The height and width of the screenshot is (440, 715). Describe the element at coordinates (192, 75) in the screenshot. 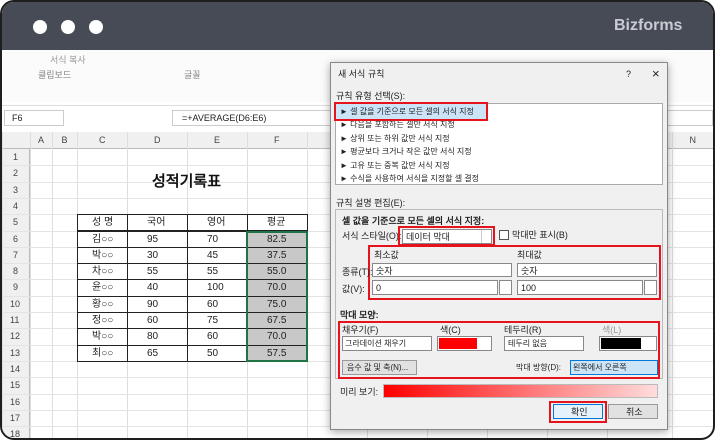

I see `ribbon-group: 글꼴` at that location.